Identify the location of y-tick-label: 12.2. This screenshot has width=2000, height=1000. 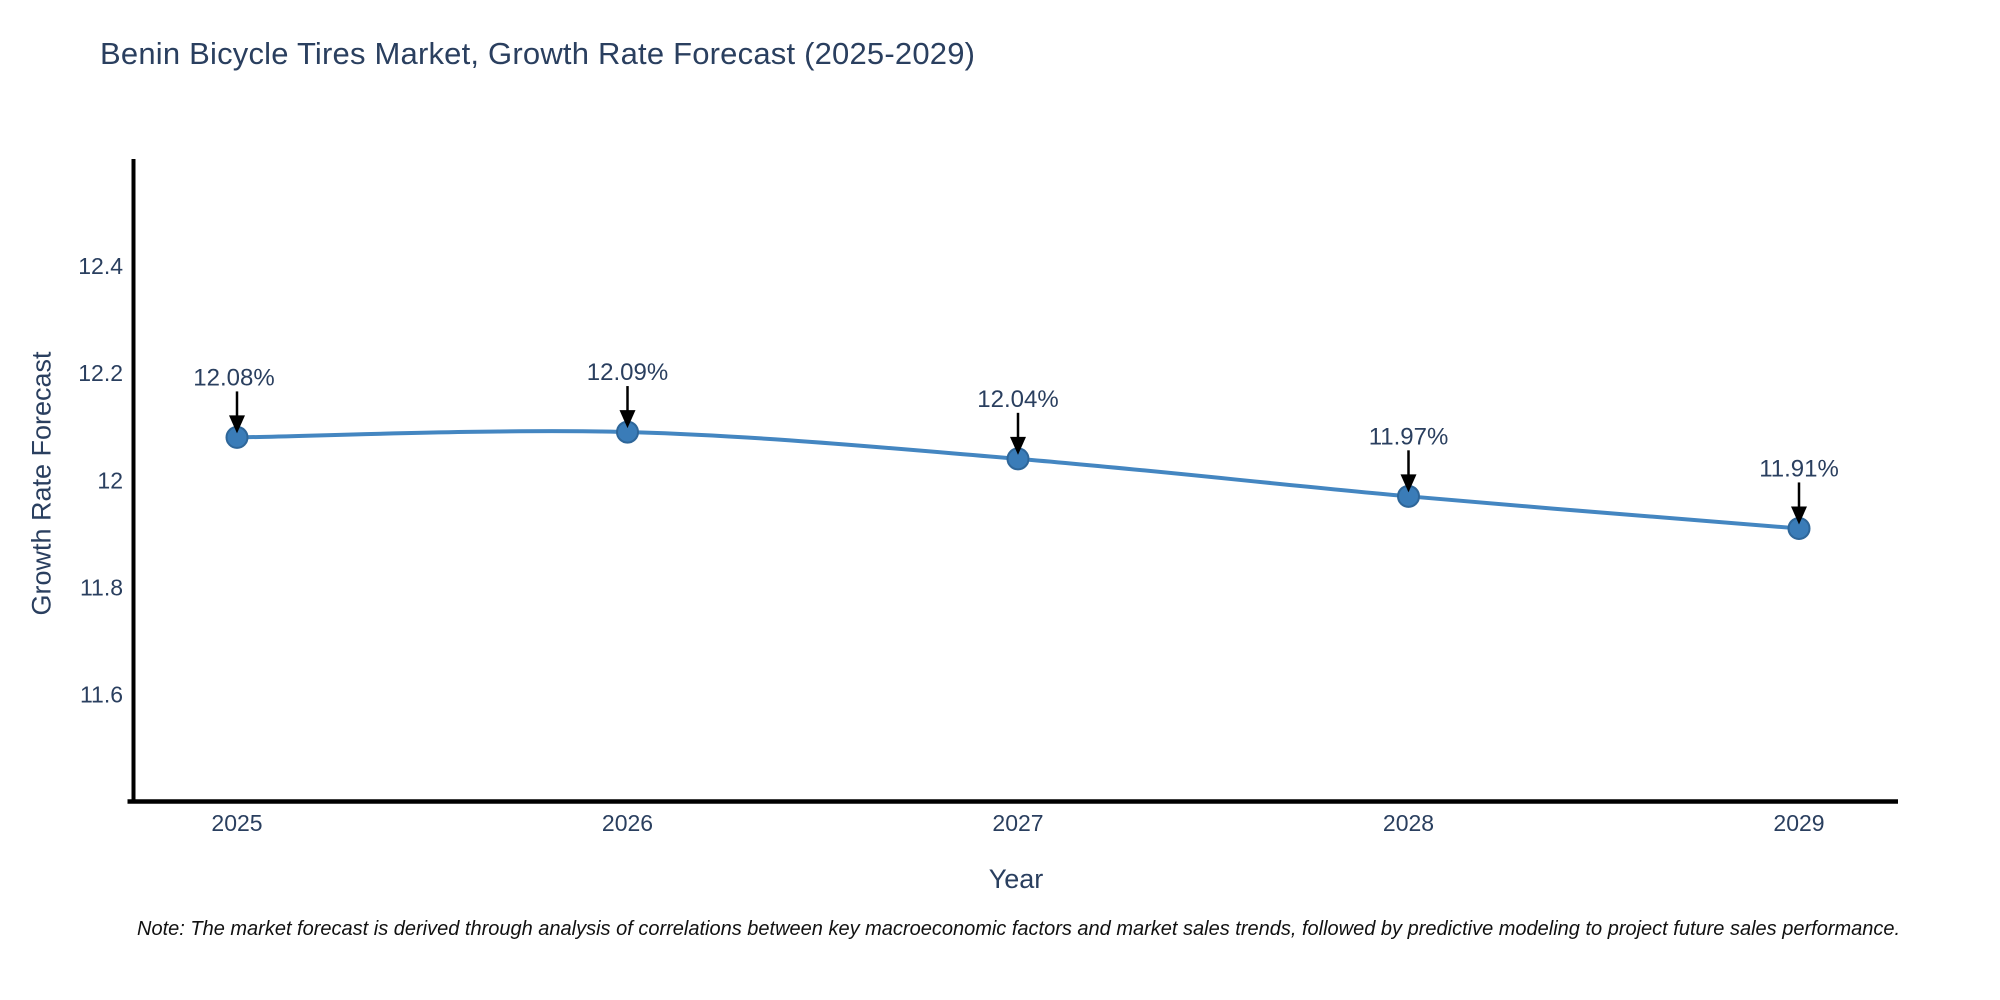
(100, 373).